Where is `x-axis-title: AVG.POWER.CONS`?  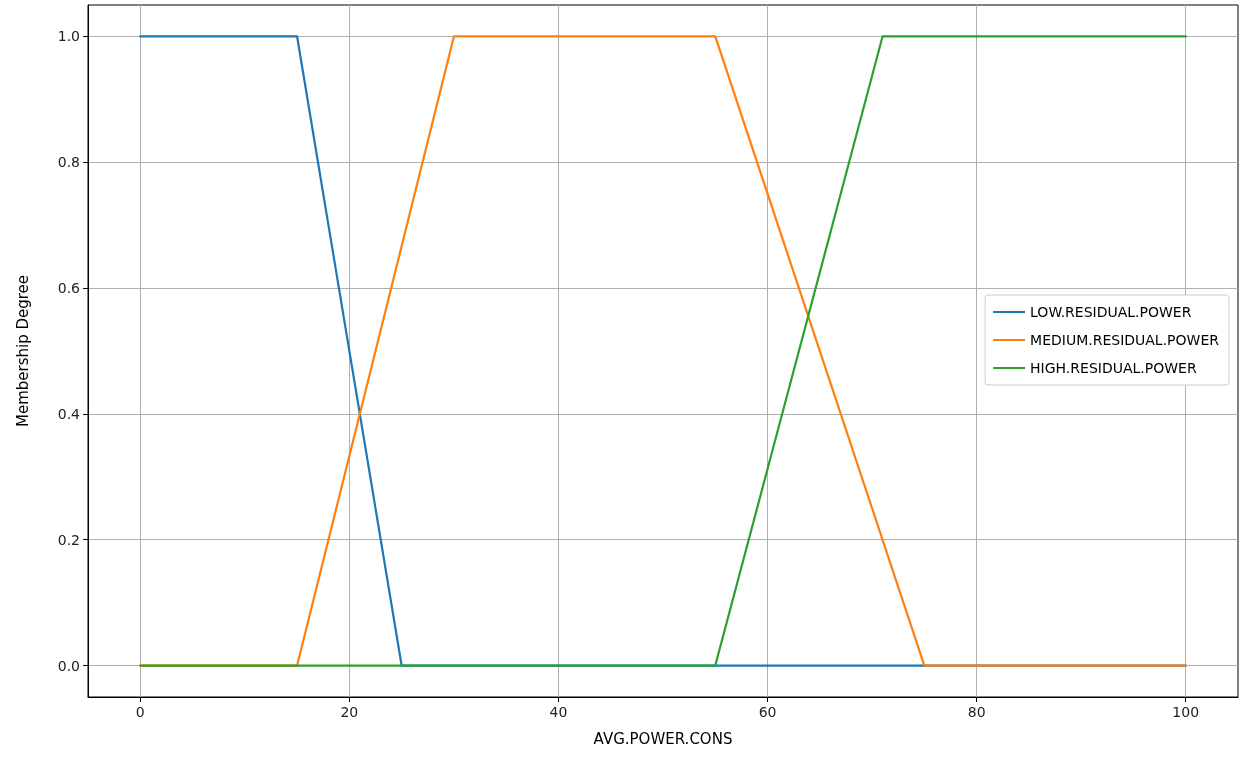
x-axis-title: AVG.POWER.CONS is located at coordinates (663, 738).